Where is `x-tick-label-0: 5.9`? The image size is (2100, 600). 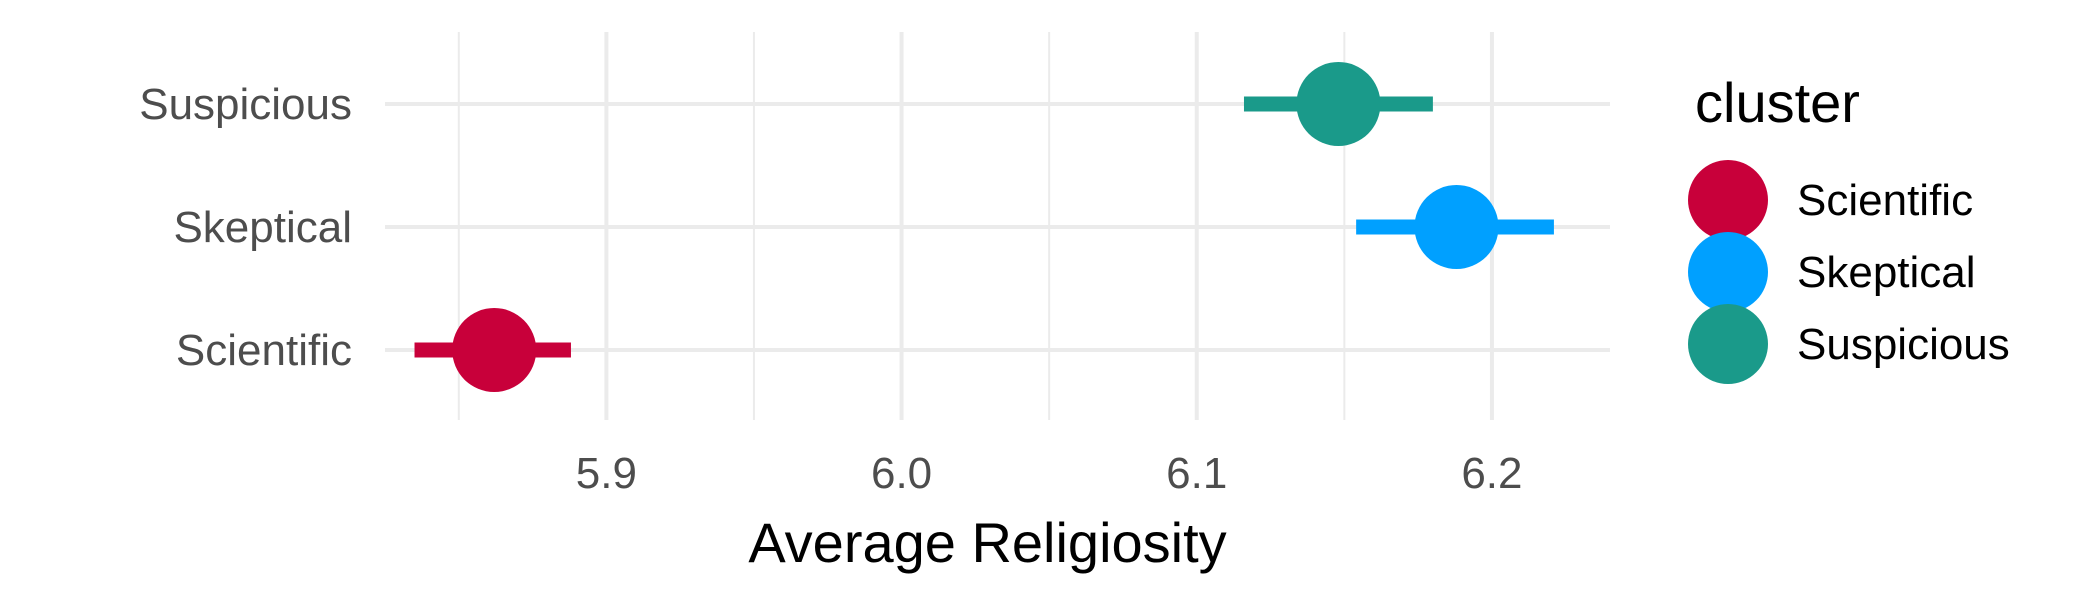 x-tick-label-0: 5.9 is located at coordinates (606, 473).